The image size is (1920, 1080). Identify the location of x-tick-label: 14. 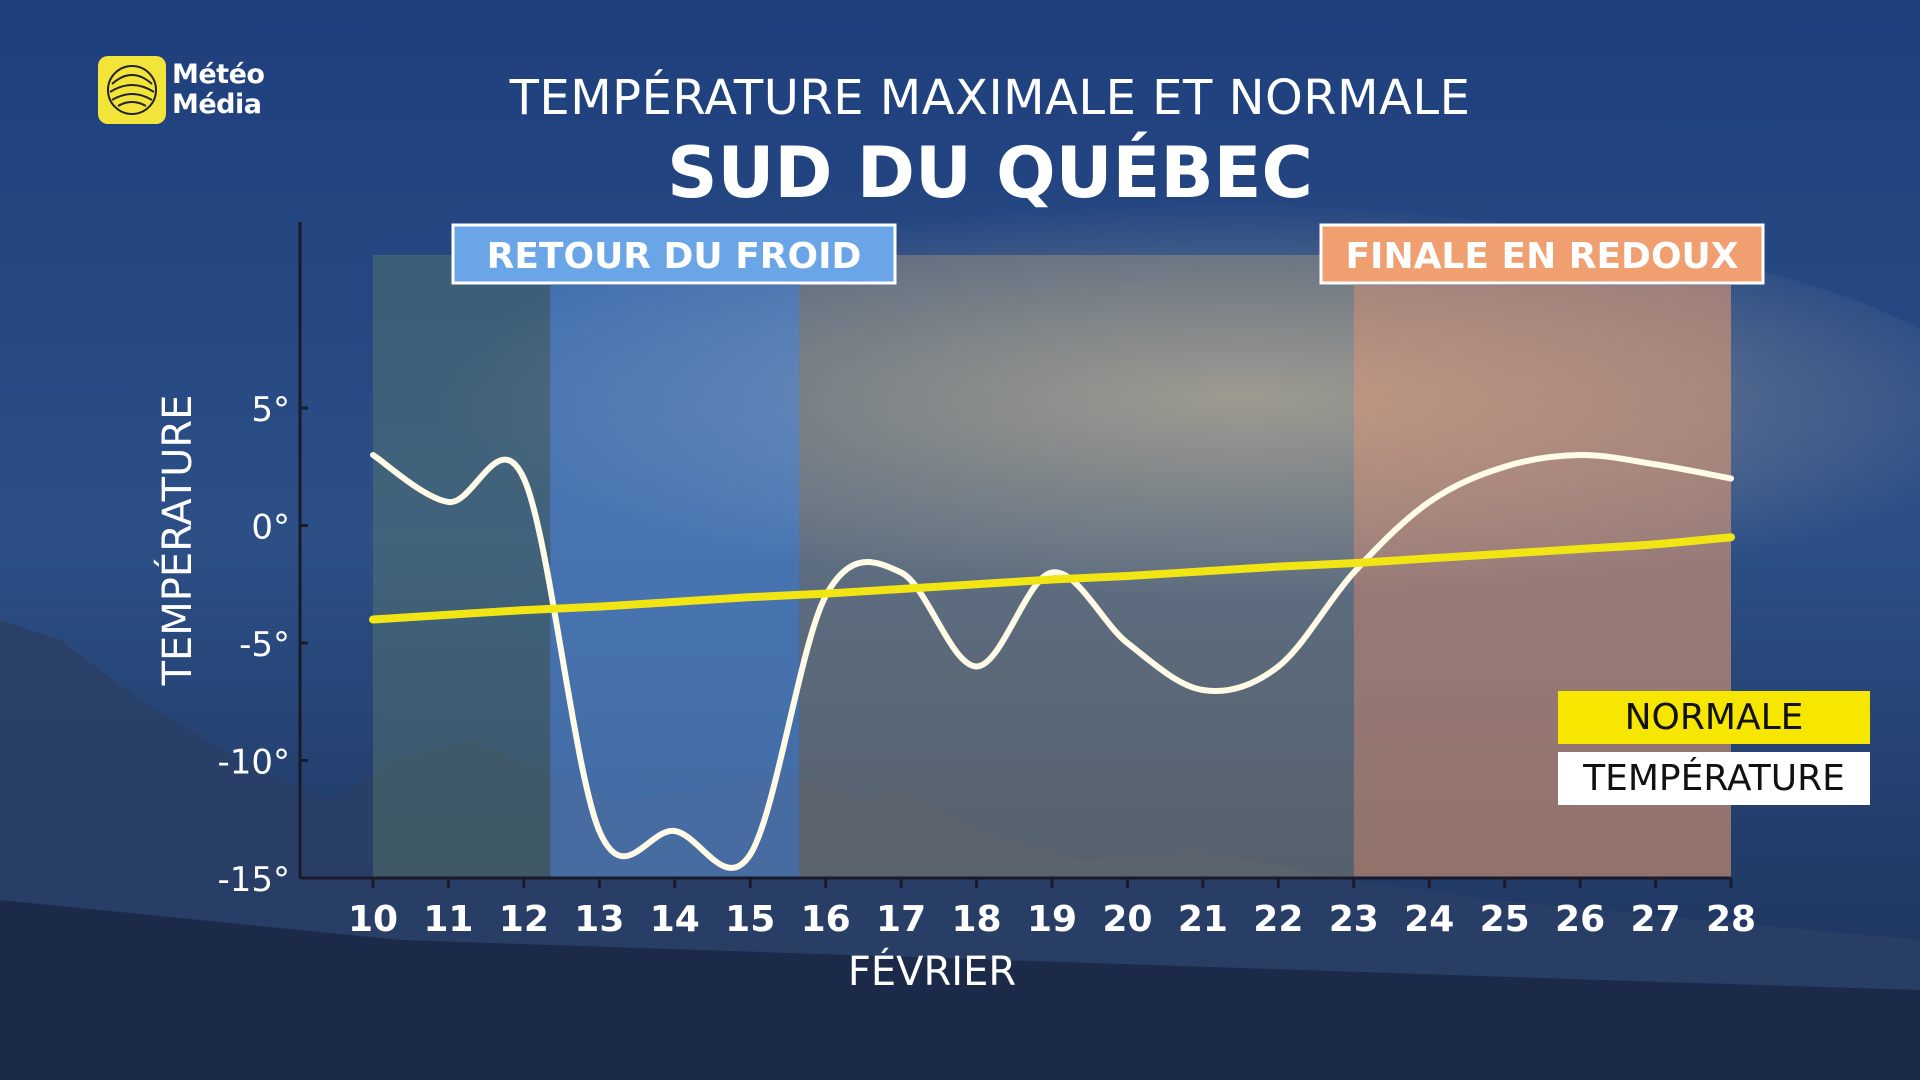
(675, 919).